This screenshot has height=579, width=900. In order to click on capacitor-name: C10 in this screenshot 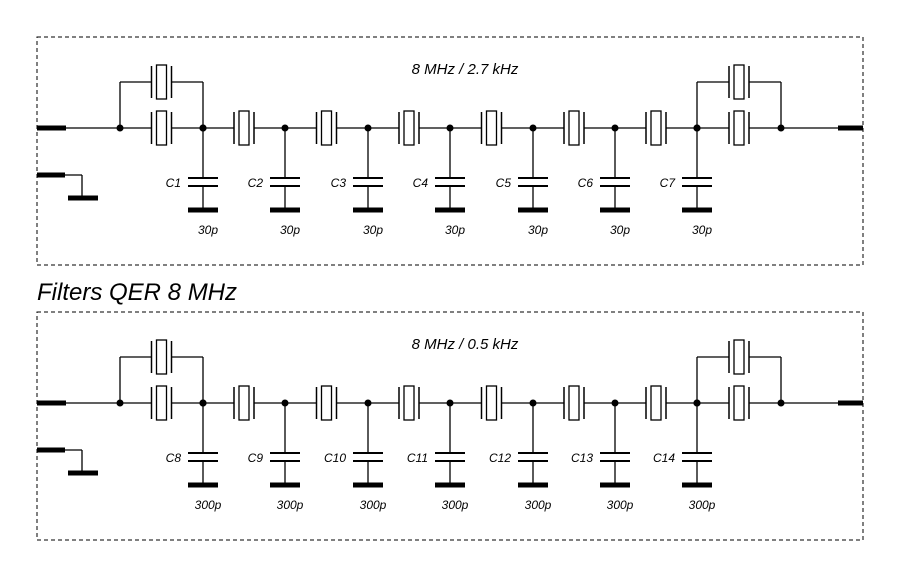, I will do `click(335, 458)`.